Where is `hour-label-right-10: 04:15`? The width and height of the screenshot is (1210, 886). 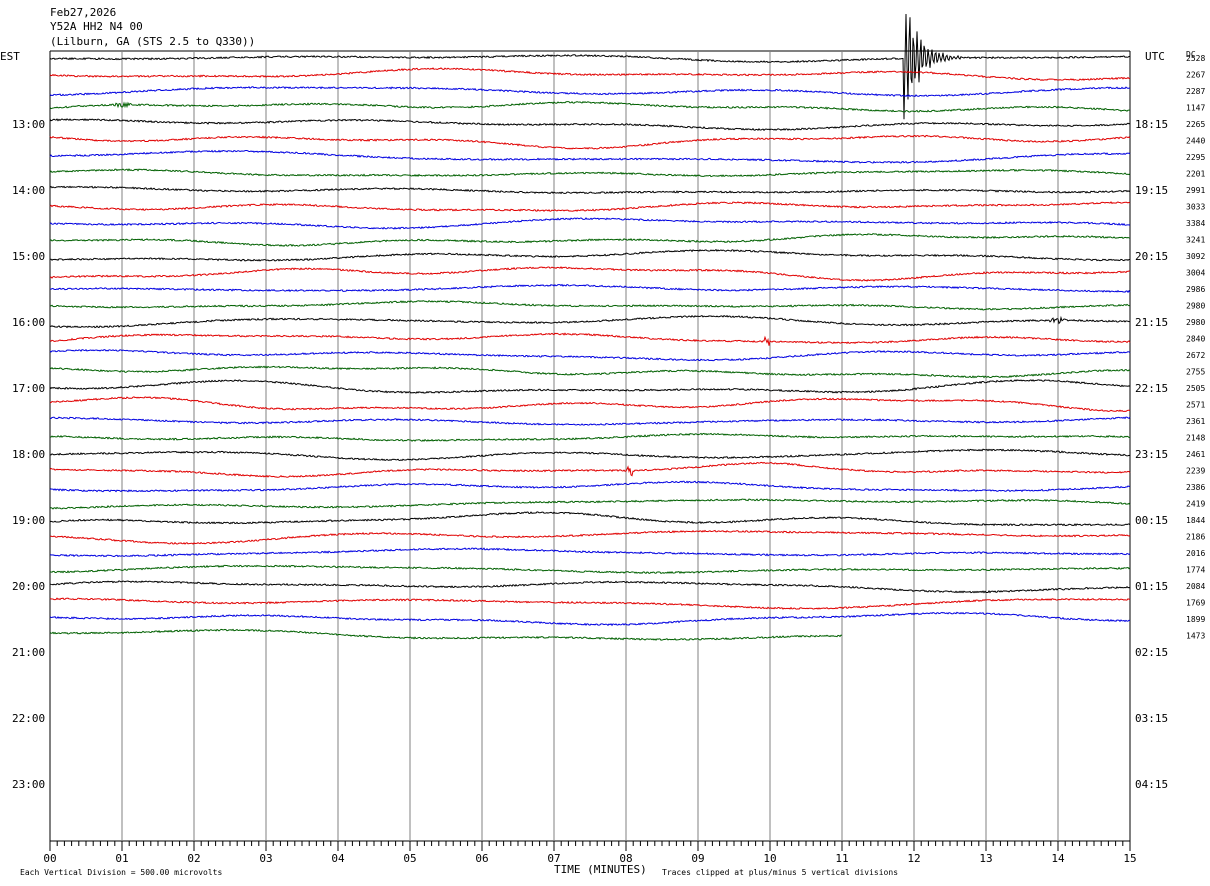
hour-label-right-10: 04:15 is located at coordinates (1151, 784).